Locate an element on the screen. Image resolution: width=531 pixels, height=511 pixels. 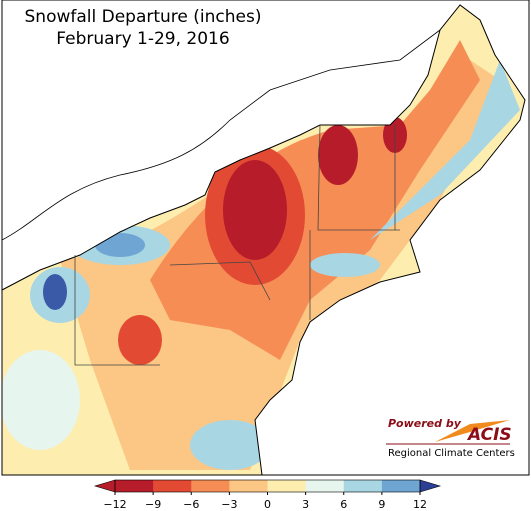
map-title: Snowfall Departure (inches) is located at coordinates (143, 17).